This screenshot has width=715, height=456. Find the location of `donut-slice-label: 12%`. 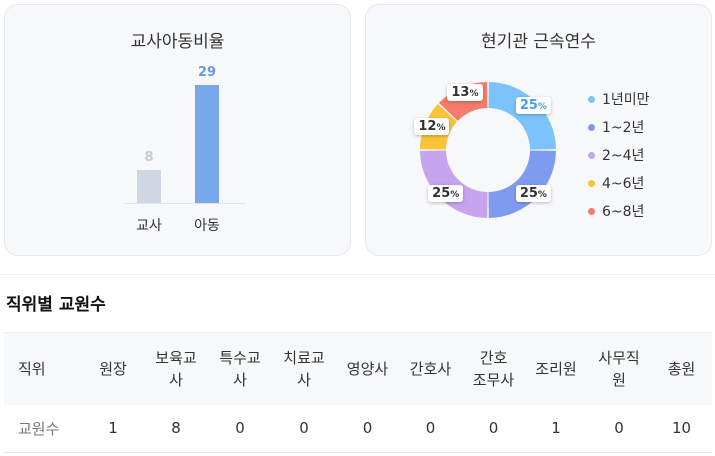

donut-slice-label: 12% is located at coordinates (432, 127).